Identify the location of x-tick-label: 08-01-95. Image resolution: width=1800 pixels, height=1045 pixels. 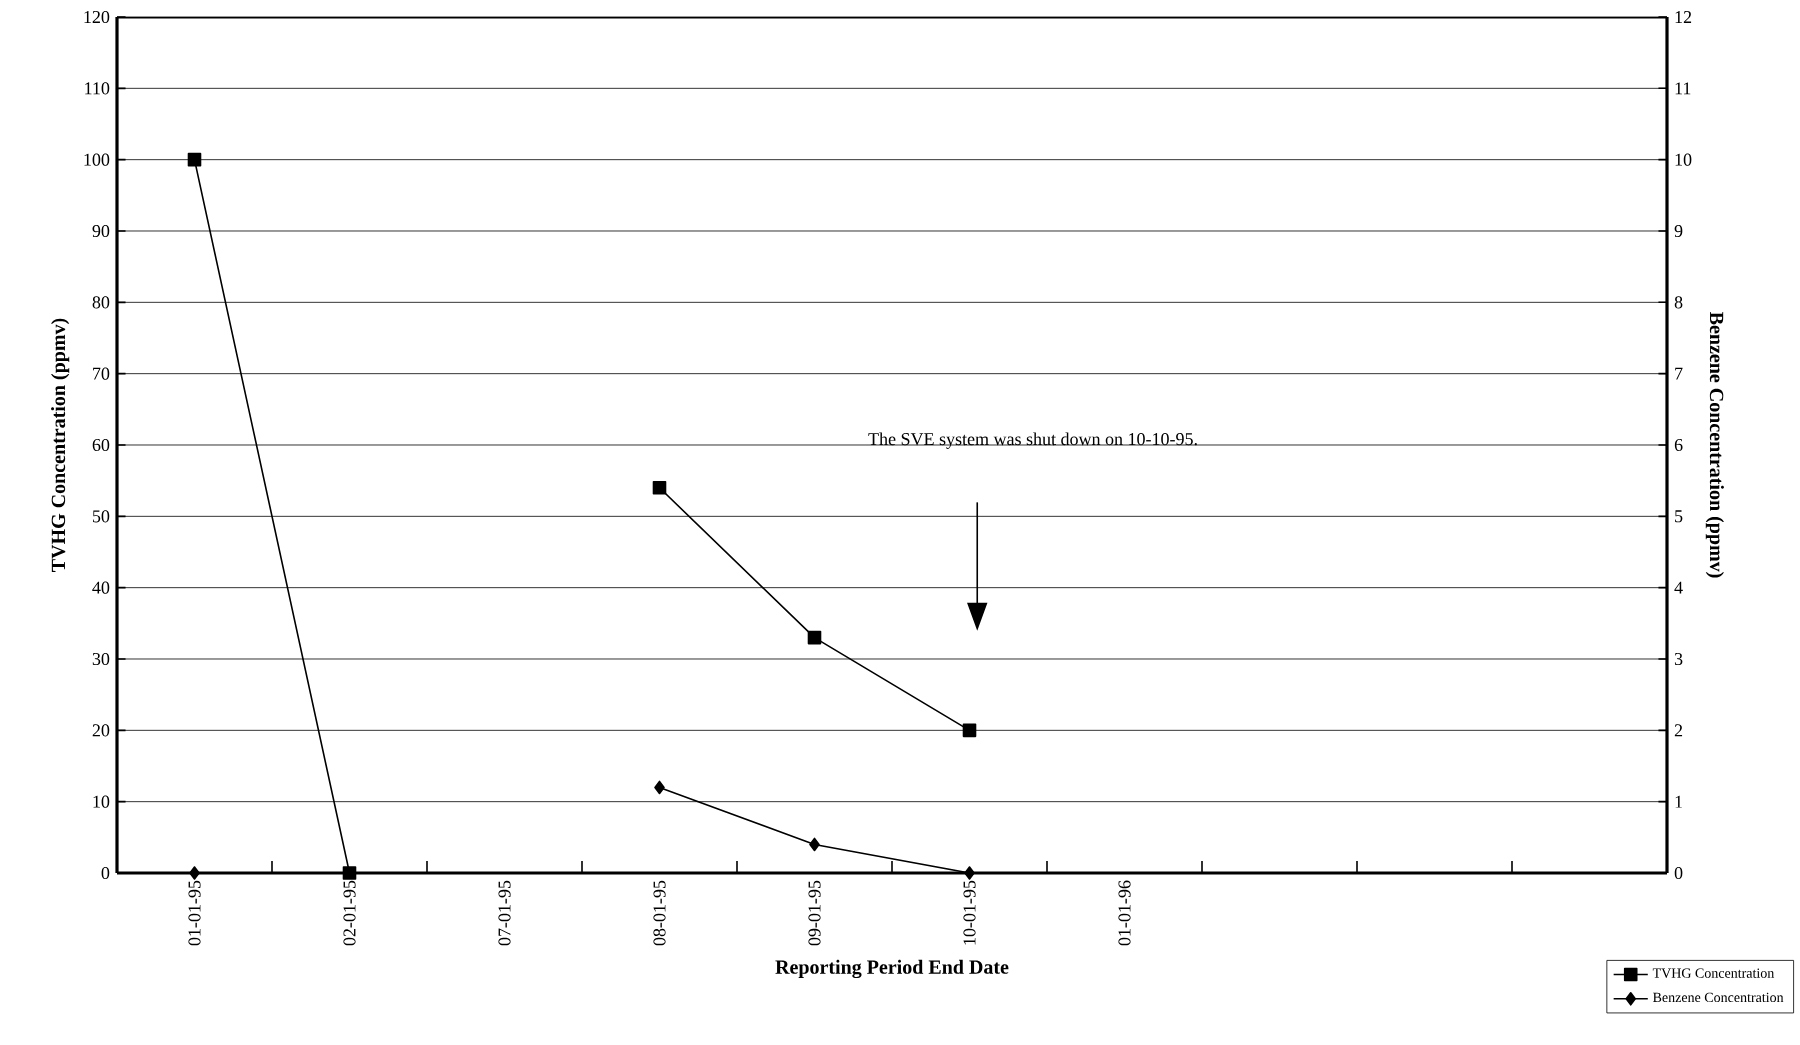
(659, 913).